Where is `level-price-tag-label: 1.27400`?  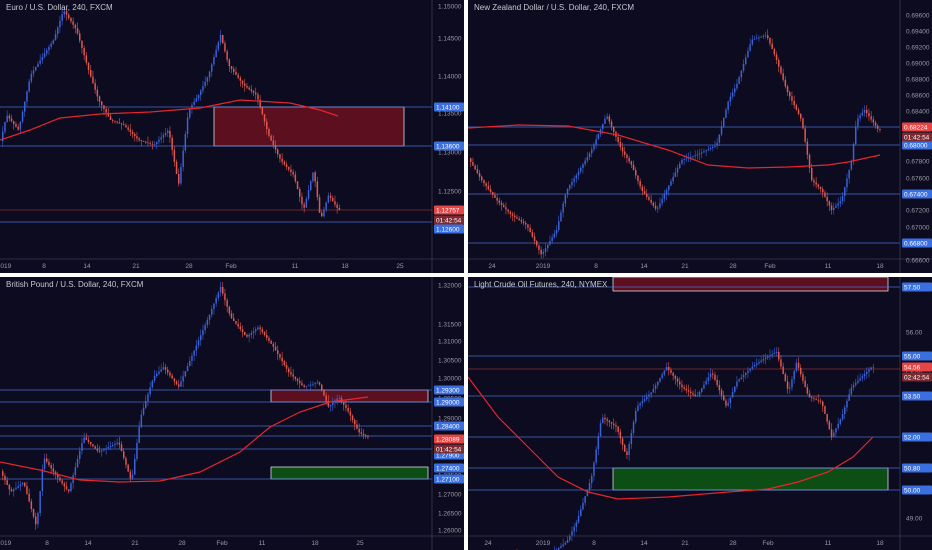
level-price-tag-label: 1.27400 is located at coordinates (448, 468).